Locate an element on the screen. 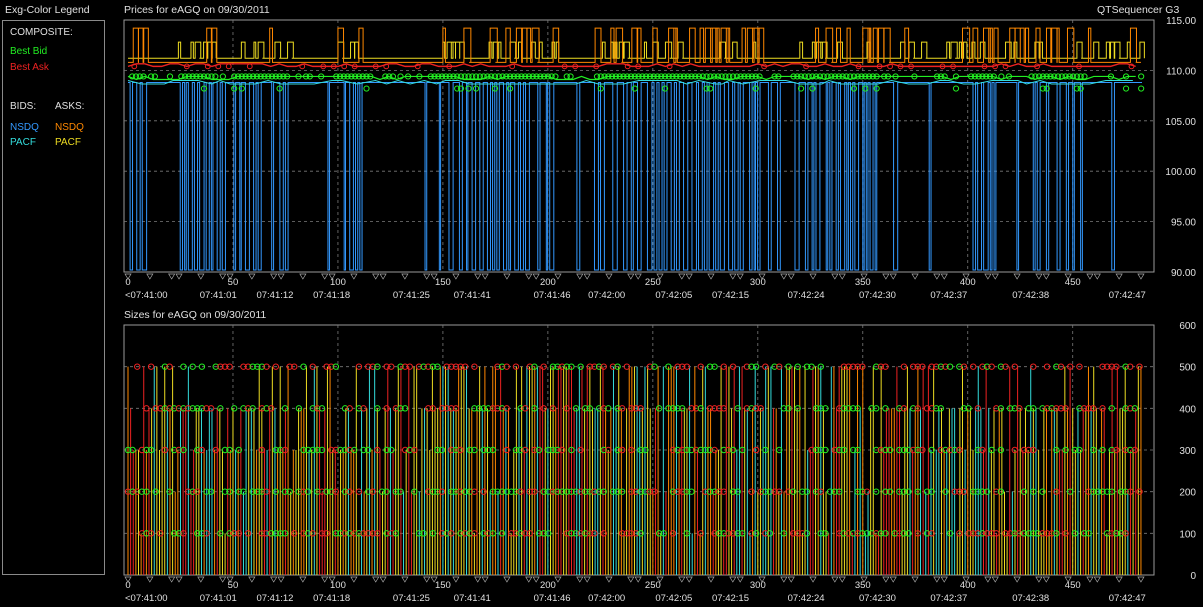 This screenshot has width=1203, height=607. sizes-time-label: 07:41:25 is located at coordinates (411, 598).